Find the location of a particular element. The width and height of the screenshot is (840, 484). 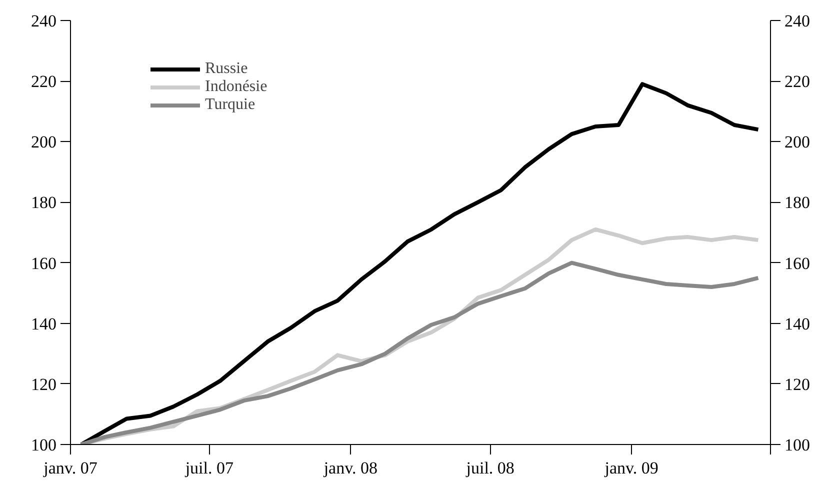

x-tick-label: juil. 07 is located at coordinates (209, 468).